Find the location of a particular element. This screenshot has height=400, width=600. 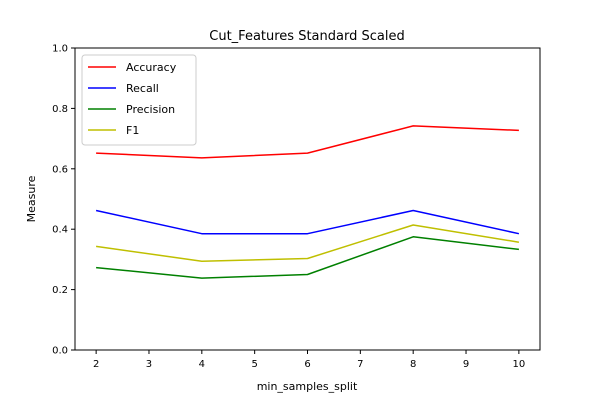

x-tick-label: 10 is located at coordinates (518, 364).